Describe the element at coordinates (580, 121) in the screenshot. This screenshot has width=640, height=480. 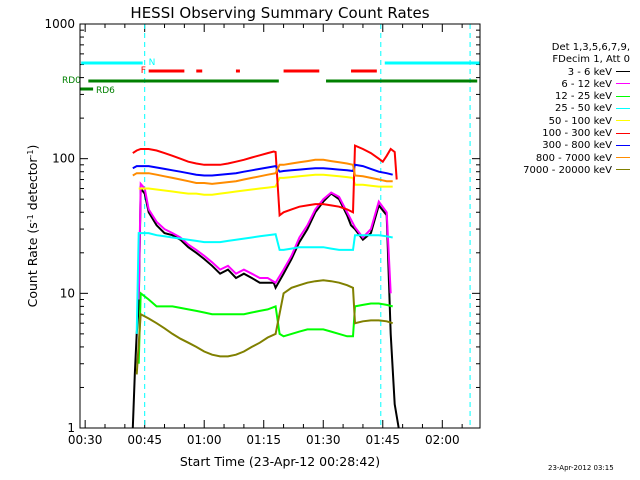
I see `legend-label: 50 - 100 keV` at that location.